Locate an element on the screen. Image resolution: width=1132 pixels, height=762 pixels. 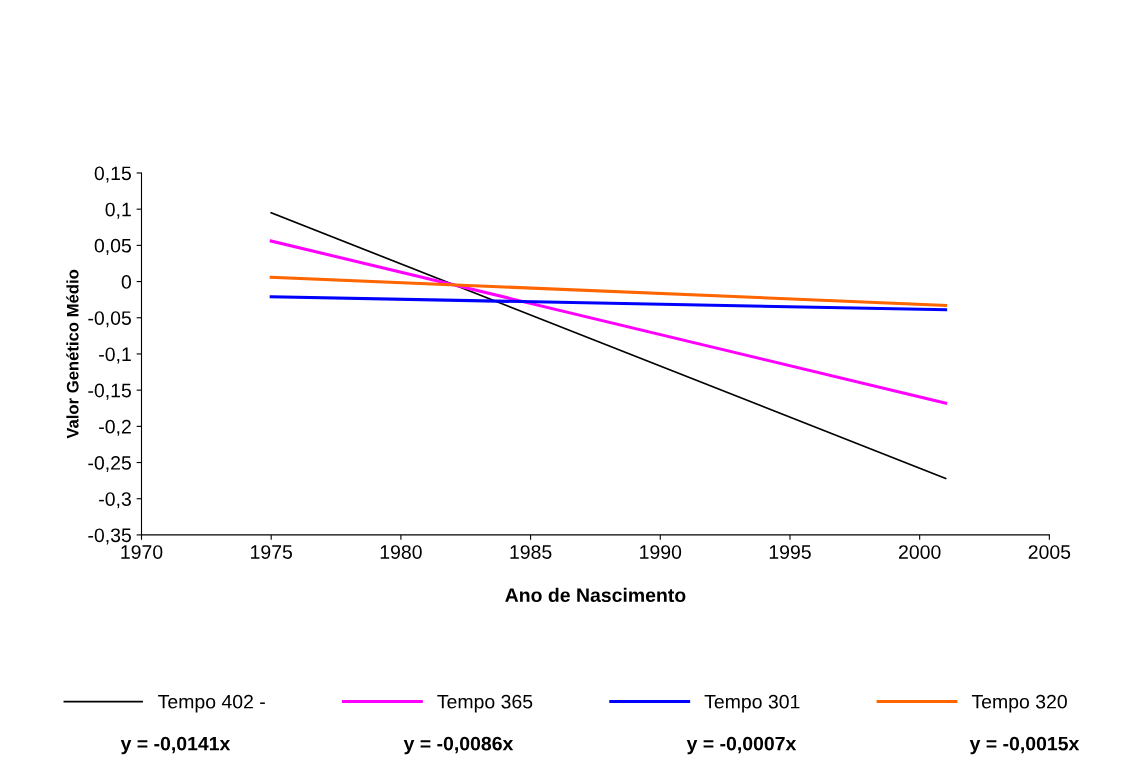
x-tick-label: 1975 is located at coordinates (272, 552).